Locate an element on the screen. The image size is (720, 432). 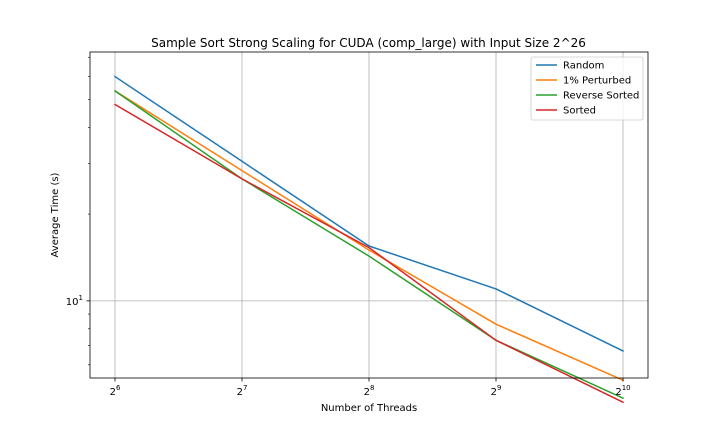
y-tick-label-base: 10 is located at coordinates (72, 302).